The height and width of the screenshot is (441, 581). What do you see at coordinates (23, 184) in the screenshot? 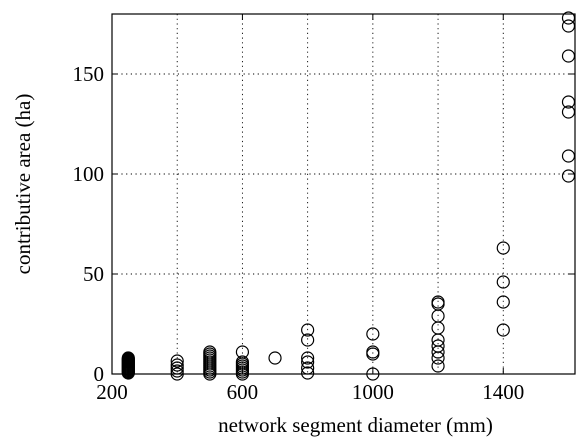
I see `y-axis-label: contributive area (ha)` at bounding box center [23, 184].